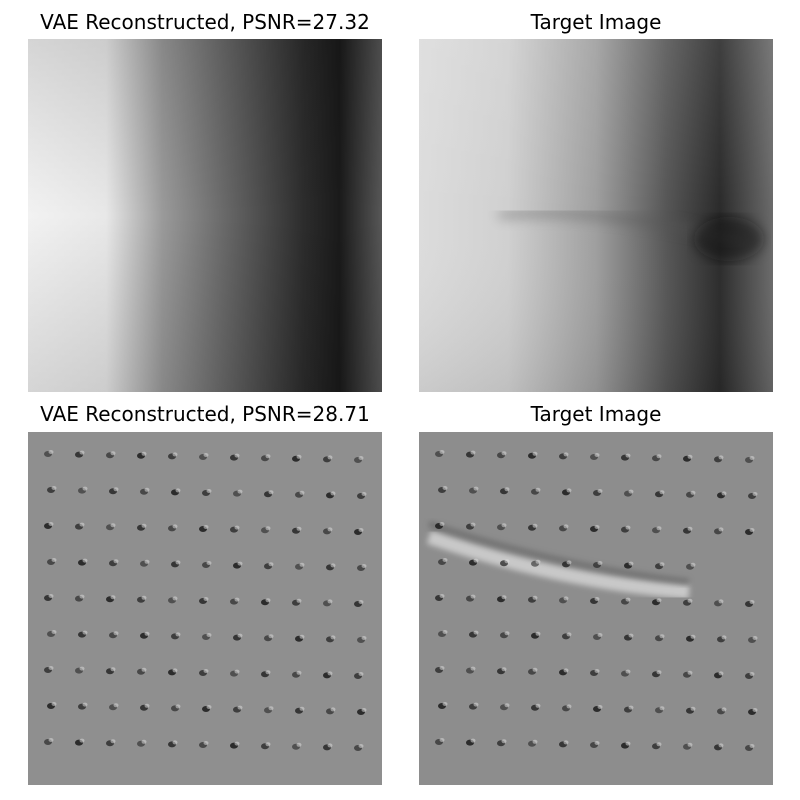 The height and width of the screenshot is (800, 800). I want to click on panel-title: VAE Reconstructed, PSNR=27.32, so click(205, 22).